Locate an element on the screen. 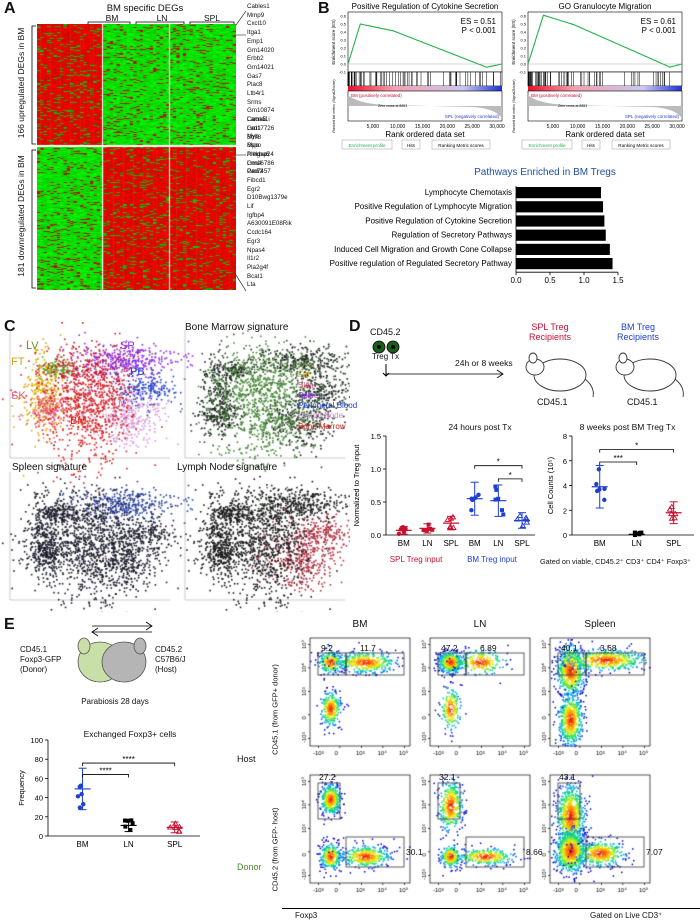 This screenshot has height=923, width=700. gsea-xtick: 30,000 is located at coordinates (677, 127).